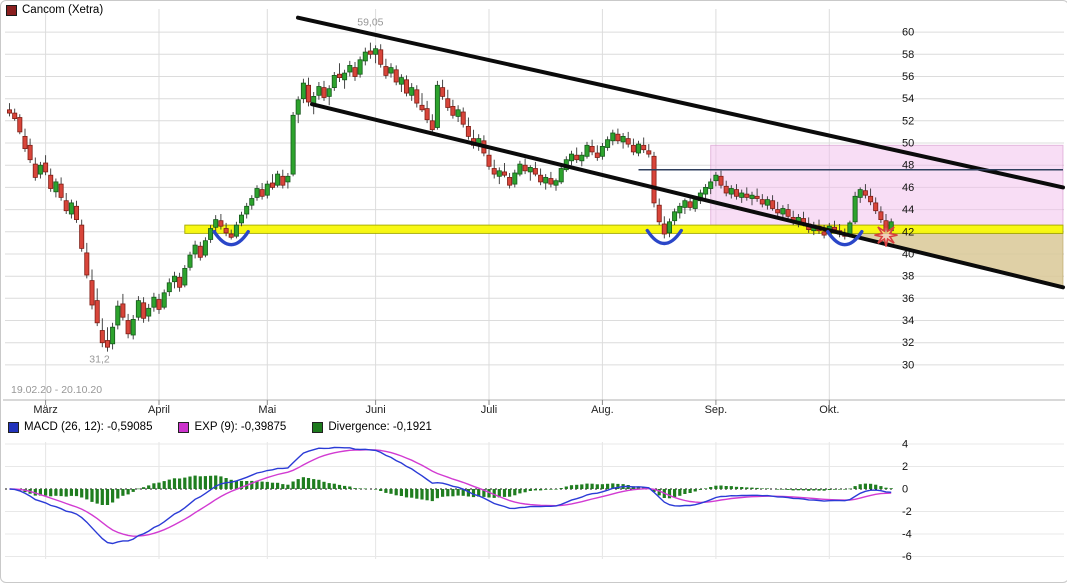 Image resolution: width=1067 pixels, height=583 pixels. I want to click on macd-legend-item: EXP (9): -0,39875, so click(232, 427).